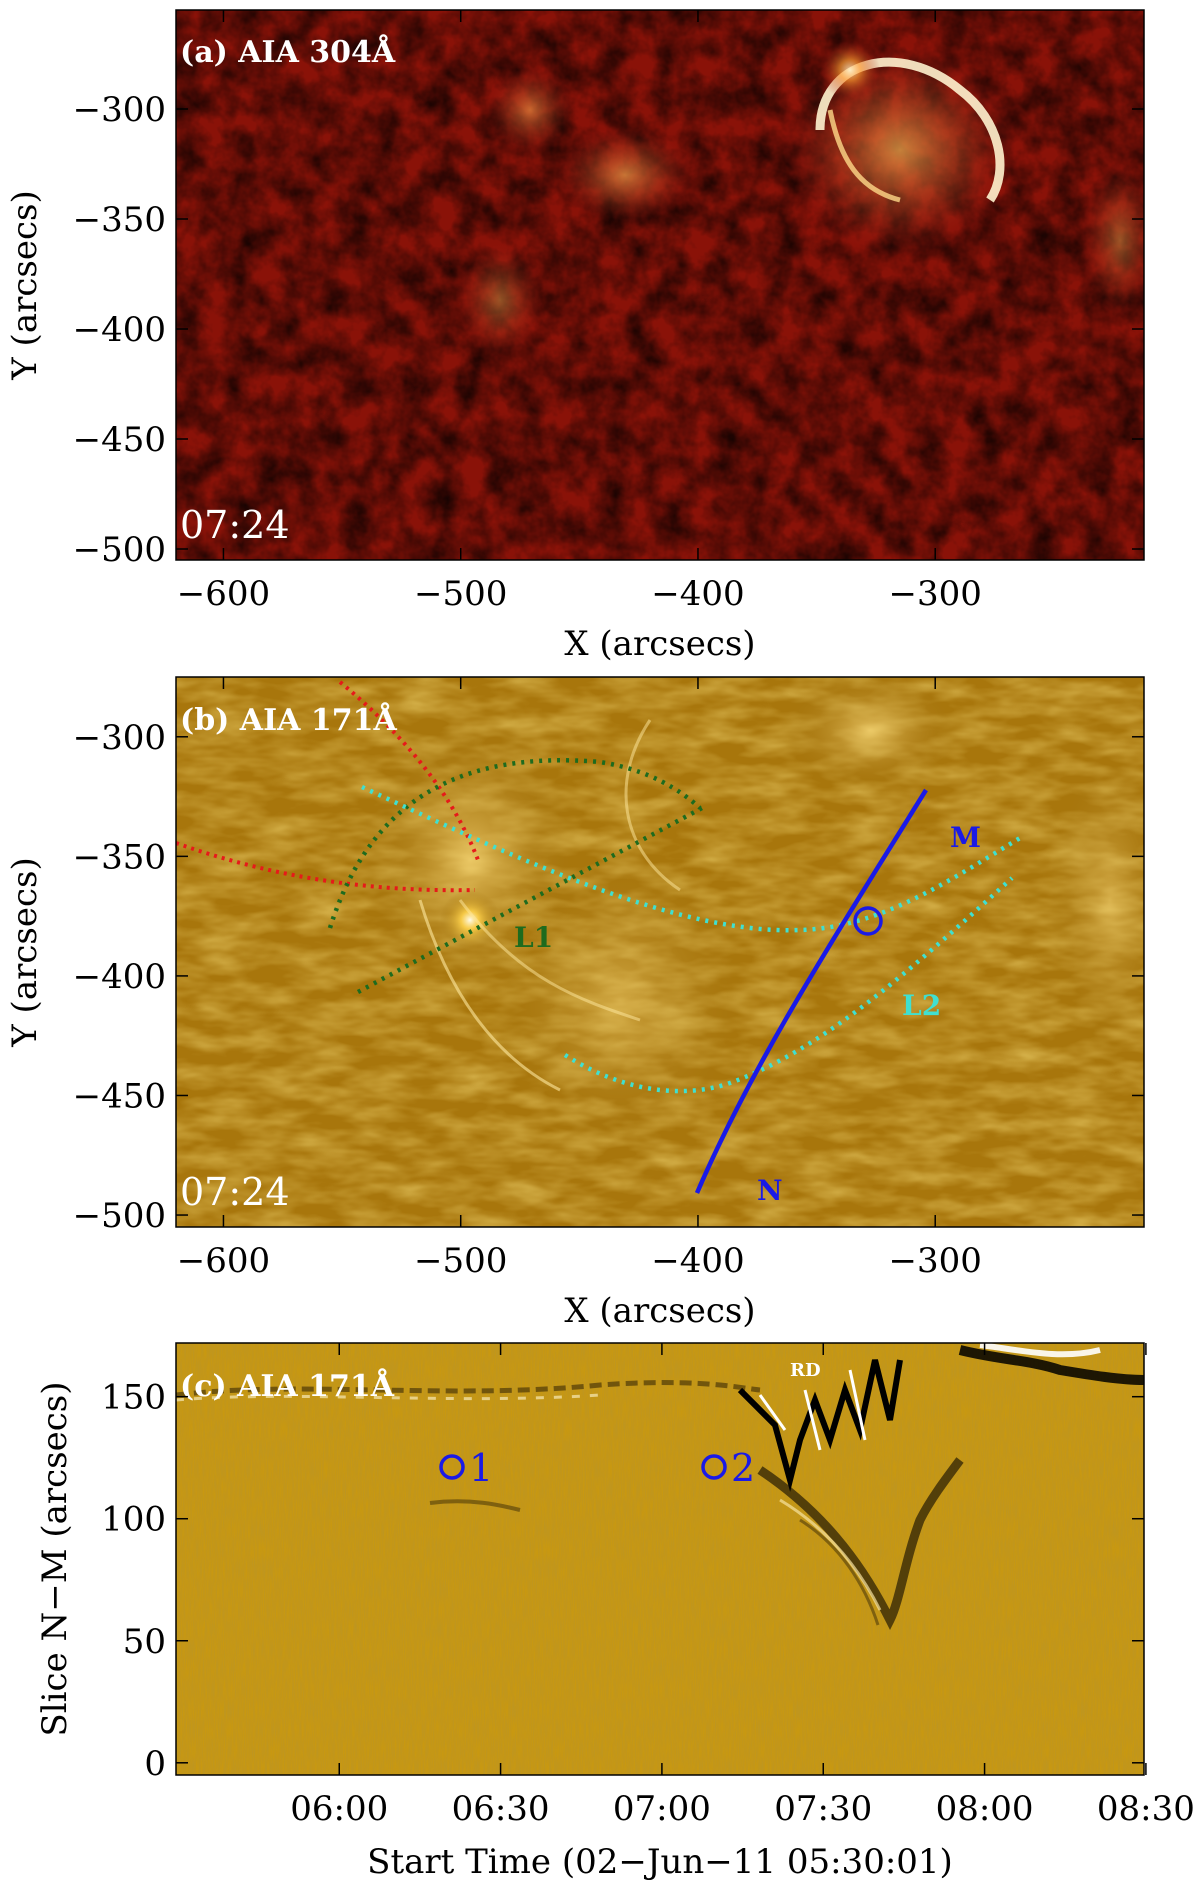 This screenshot has width=1200, height=1892. Describe the element at coordinates (25, 952) in the screenshot. I see `panel-b-ylabel: Y (arcsecs)` at that location.